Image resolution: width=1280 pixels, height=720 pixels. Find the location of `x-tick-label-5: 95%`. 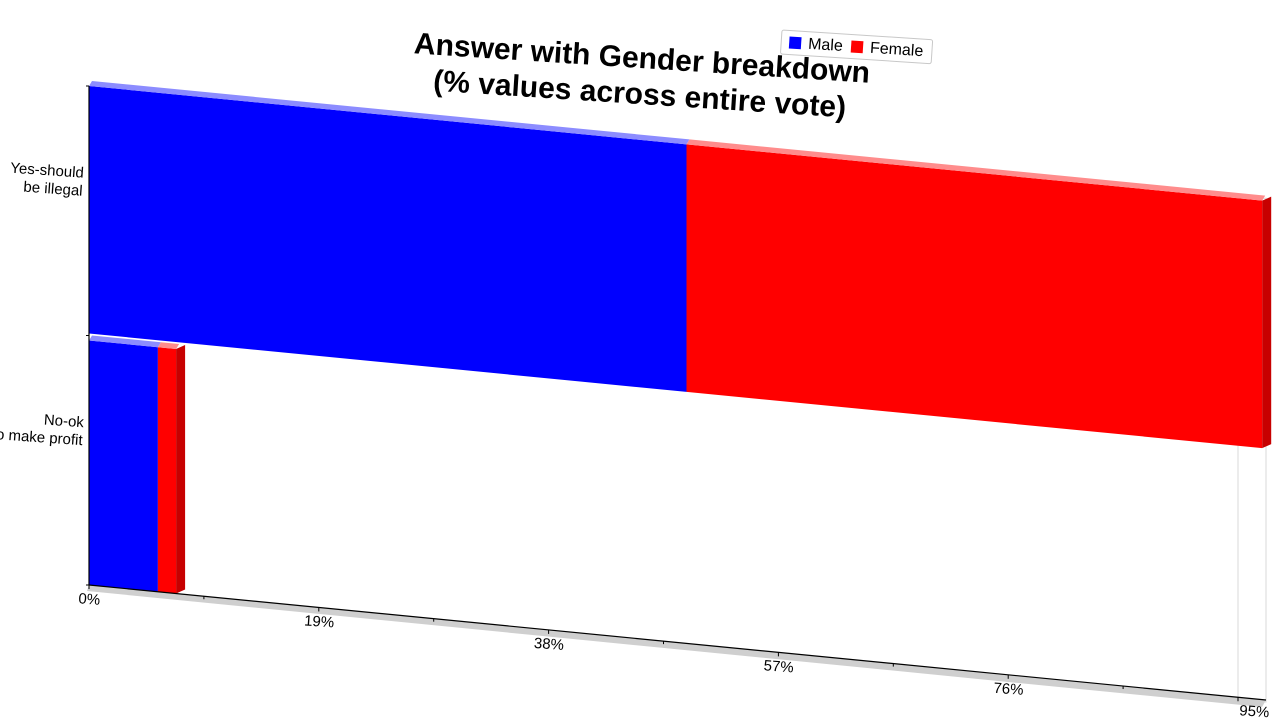

x-tick-label-5: 95% is located at coordinates (1254, 711).